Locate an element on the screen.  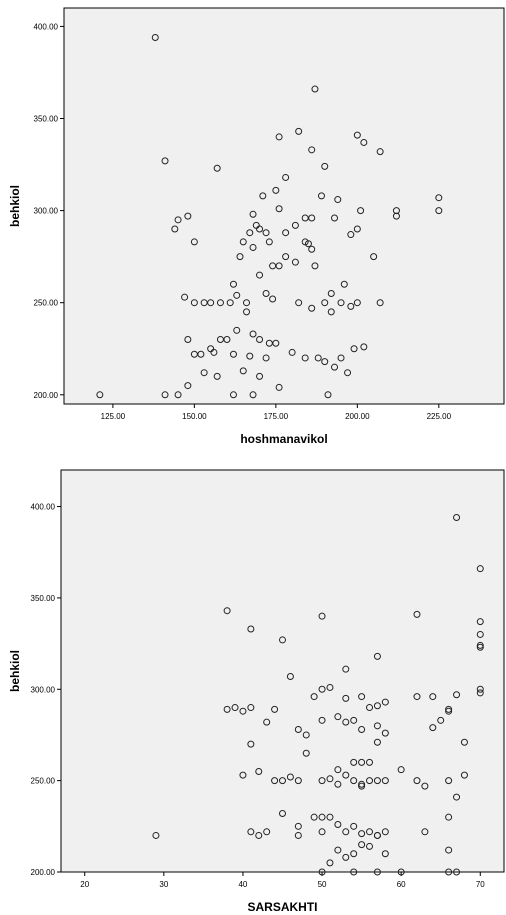
y-tick-label: 400.00 is located at coordinates (43, 507).